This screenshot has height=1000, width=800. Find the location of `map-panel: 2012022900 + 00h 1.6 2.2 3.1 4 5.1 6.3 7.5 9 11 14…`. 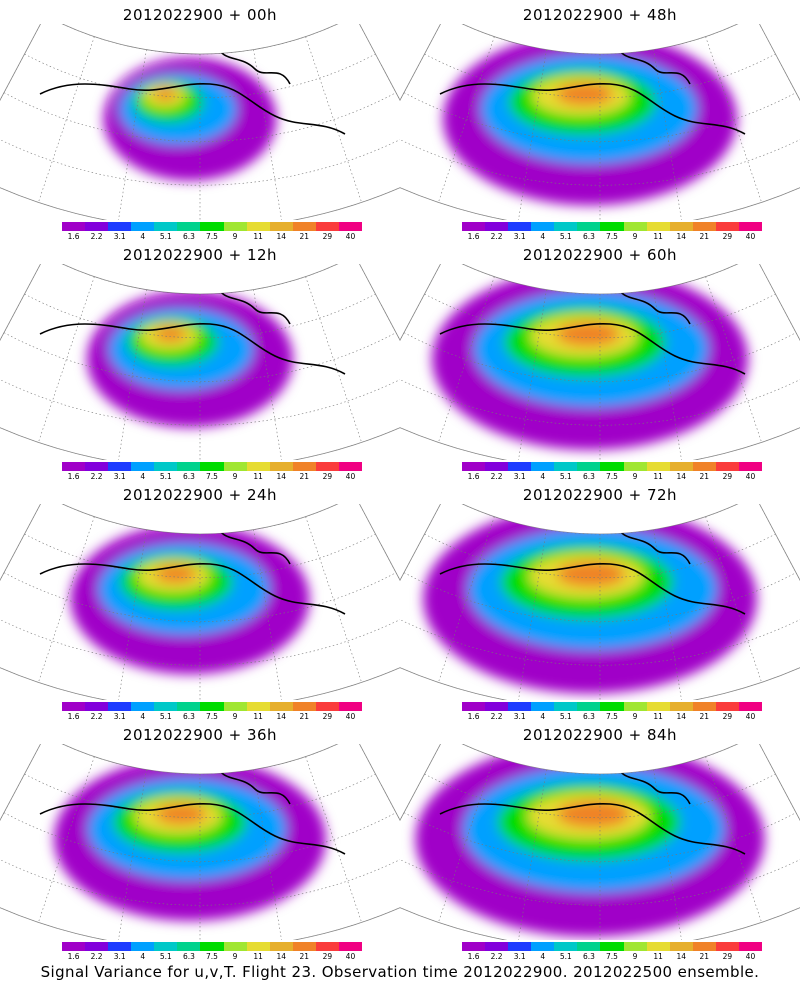

map-panel: 2012022900 + 00h 1.6 2.2 3.1 4 5.1 6.3 7.5 9 11 14… is located at coordinates (200, 122).